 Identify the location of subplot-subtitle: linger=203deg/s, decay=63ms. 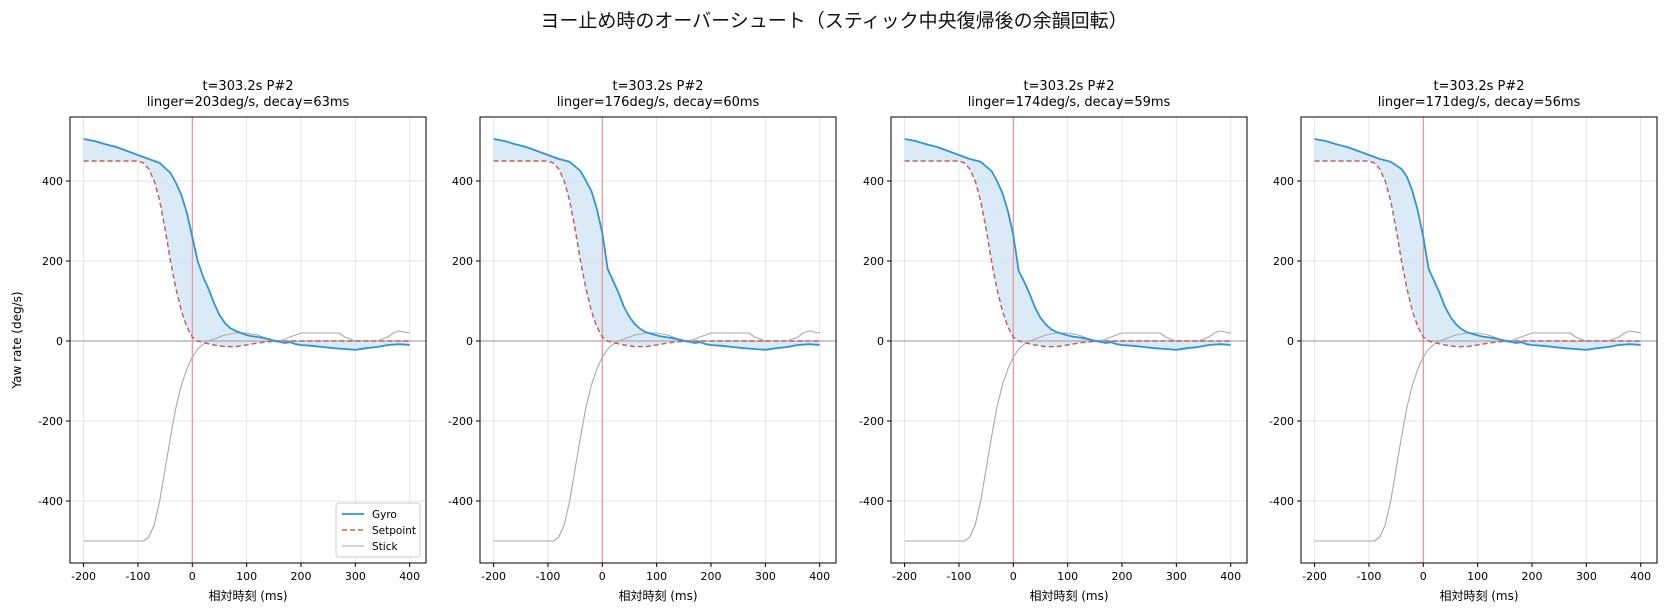
(248, 102).